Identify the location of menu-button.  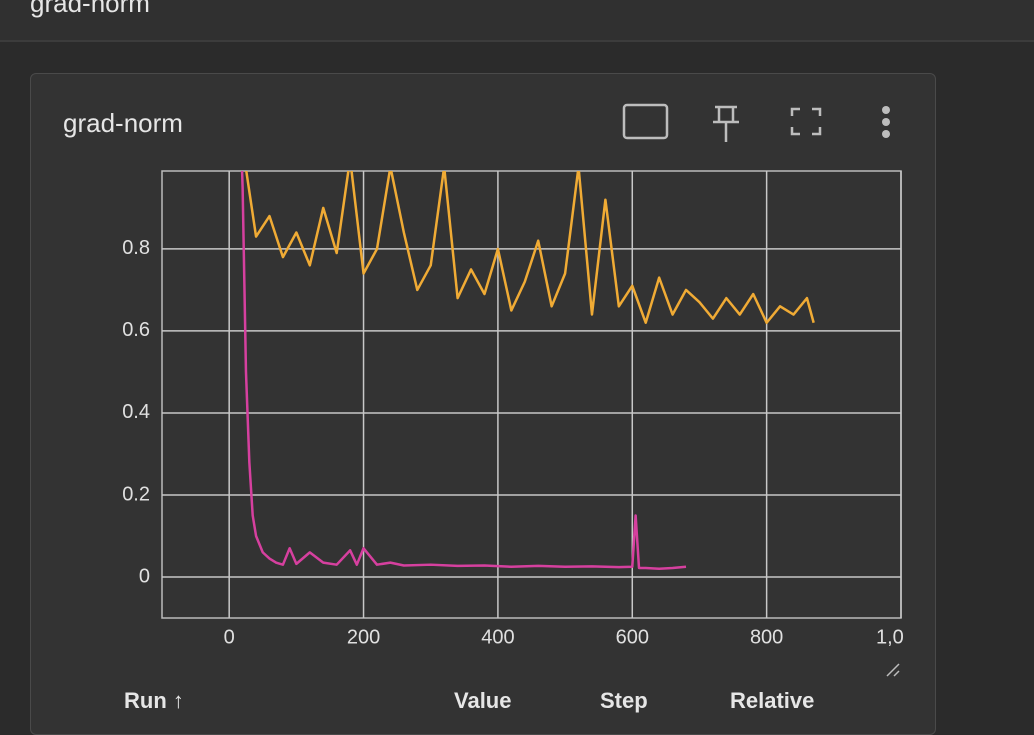
(886, 122).